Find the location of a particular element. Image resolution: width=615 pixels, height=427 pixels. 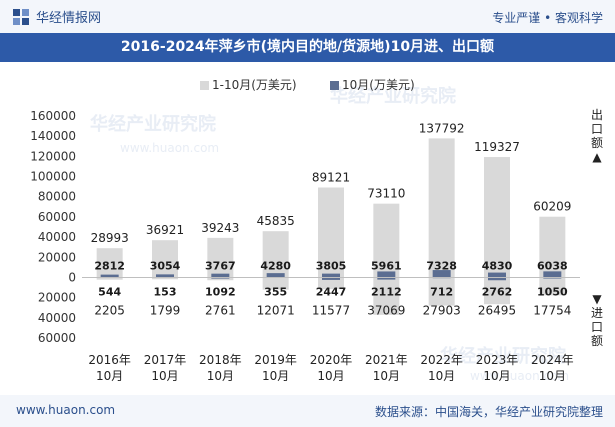

legend-swatch-month is located at coordinates (334, 85).